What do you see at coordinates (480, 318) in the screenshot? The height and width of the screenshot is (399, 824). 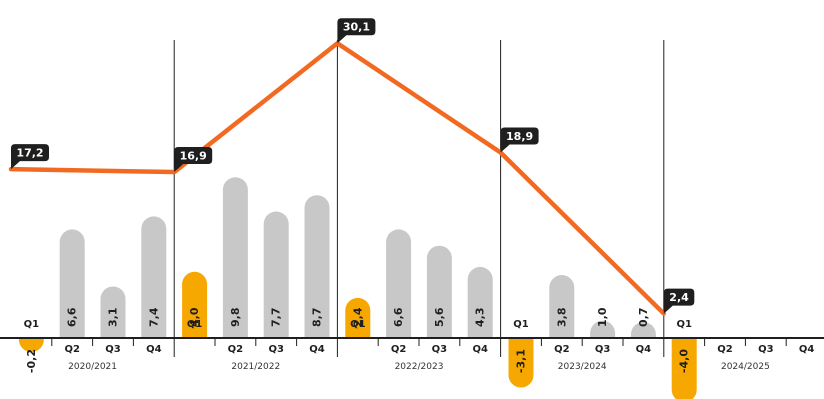 I see `bar-value-label: 4,3` at bounding box center [480, 318].